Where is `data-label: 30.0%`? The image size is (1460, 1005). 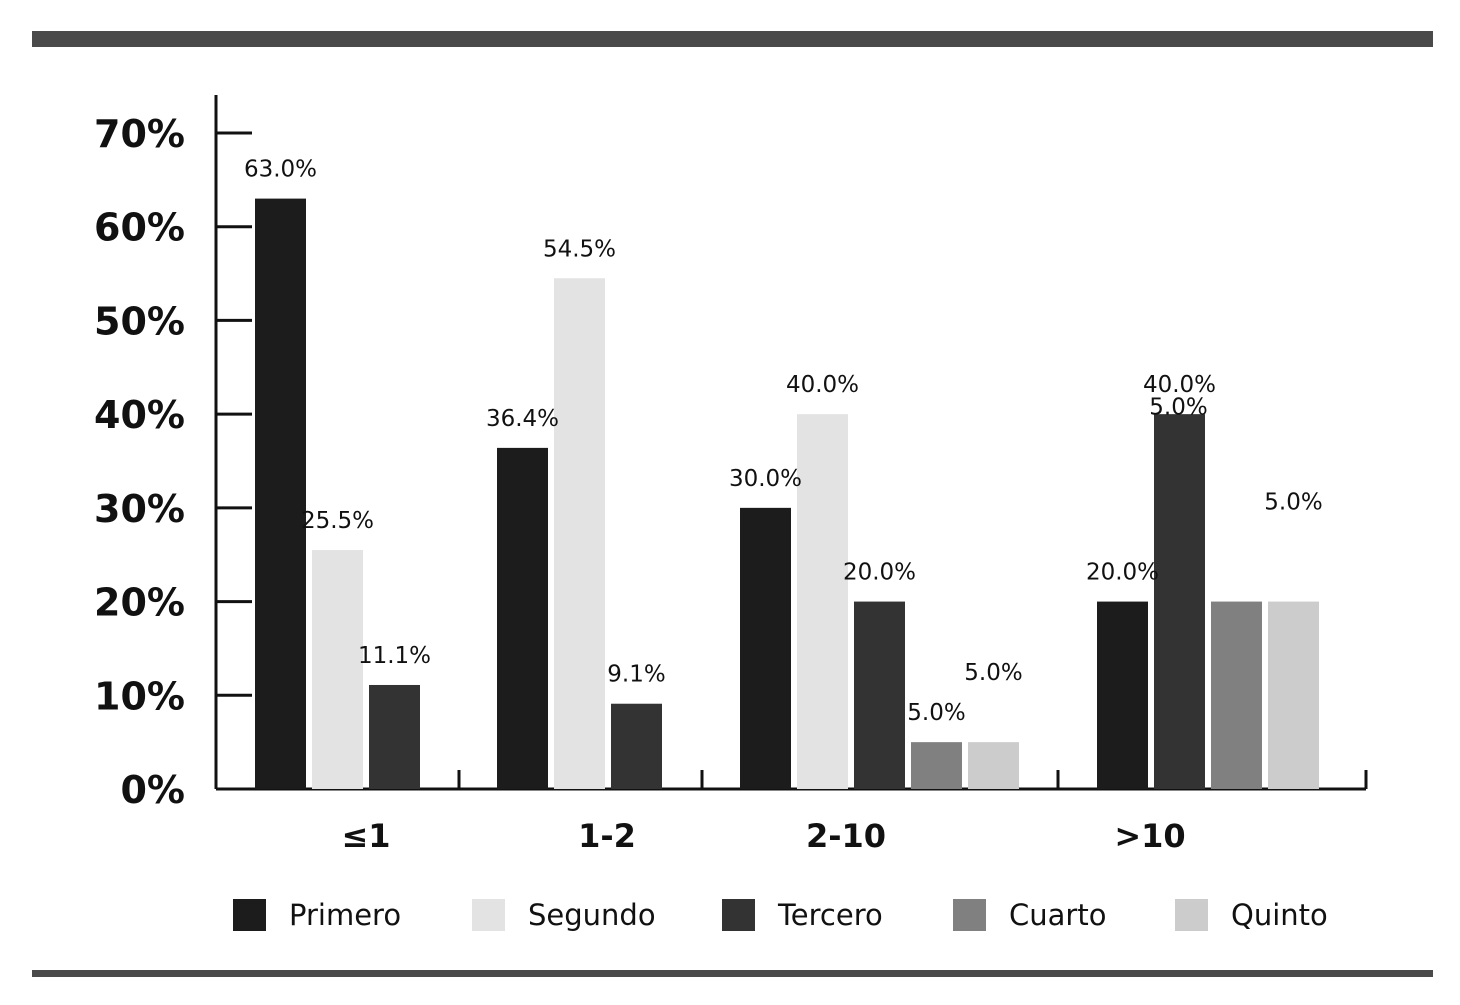 data-label: 30.0% is located at coordinates (765, 479).